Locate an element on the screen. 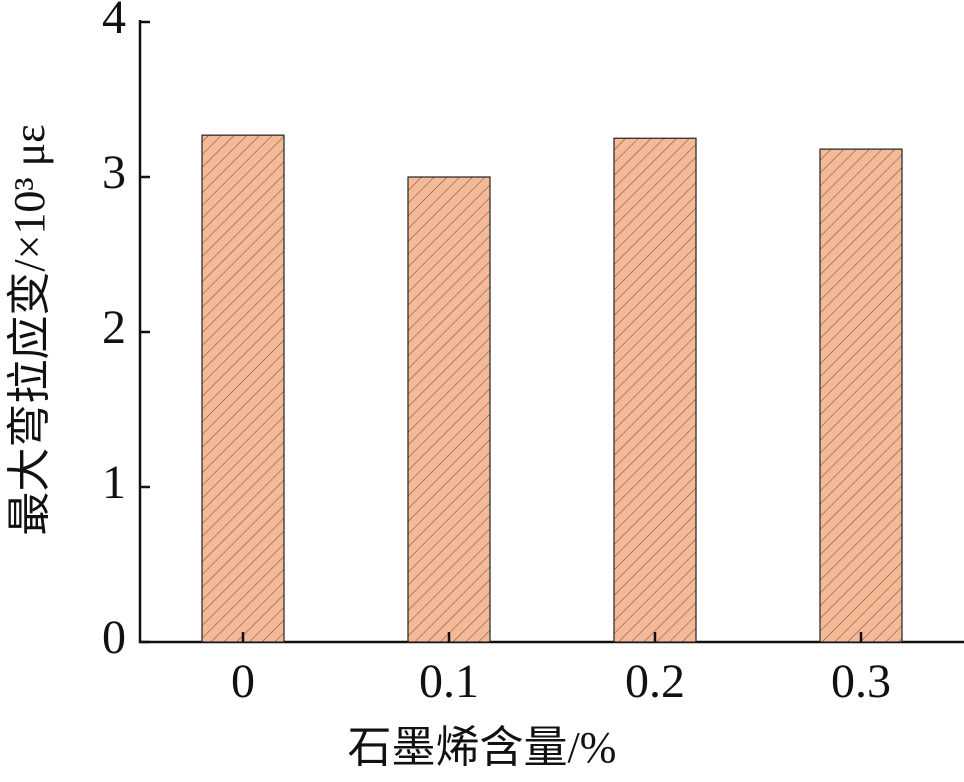  x-tick-label: 0.2 is located at coordinates (655, 681).